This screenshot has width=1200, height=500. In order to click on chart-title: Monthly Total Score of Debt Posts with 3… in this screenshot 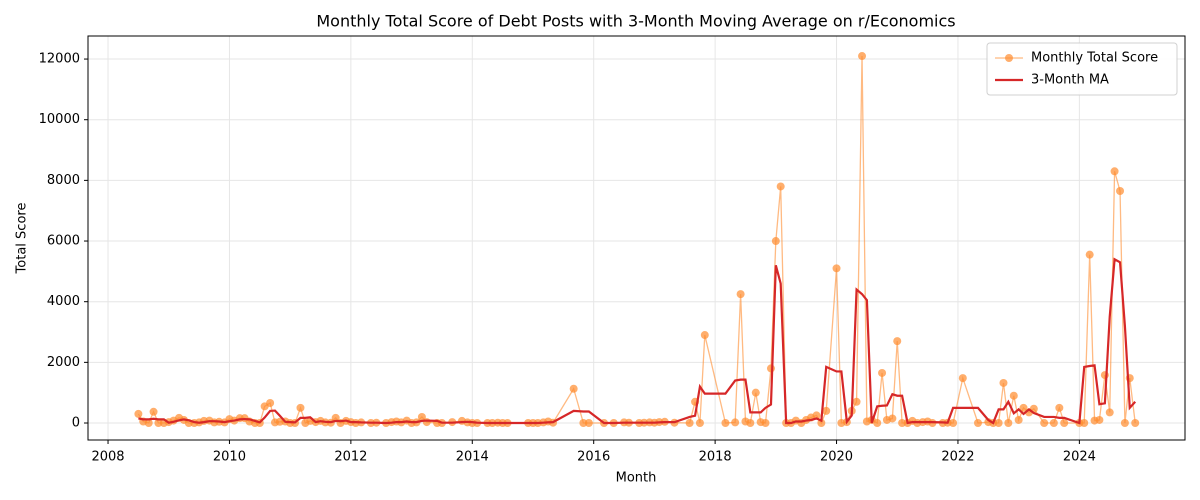, I will do `click(635, 21)`.